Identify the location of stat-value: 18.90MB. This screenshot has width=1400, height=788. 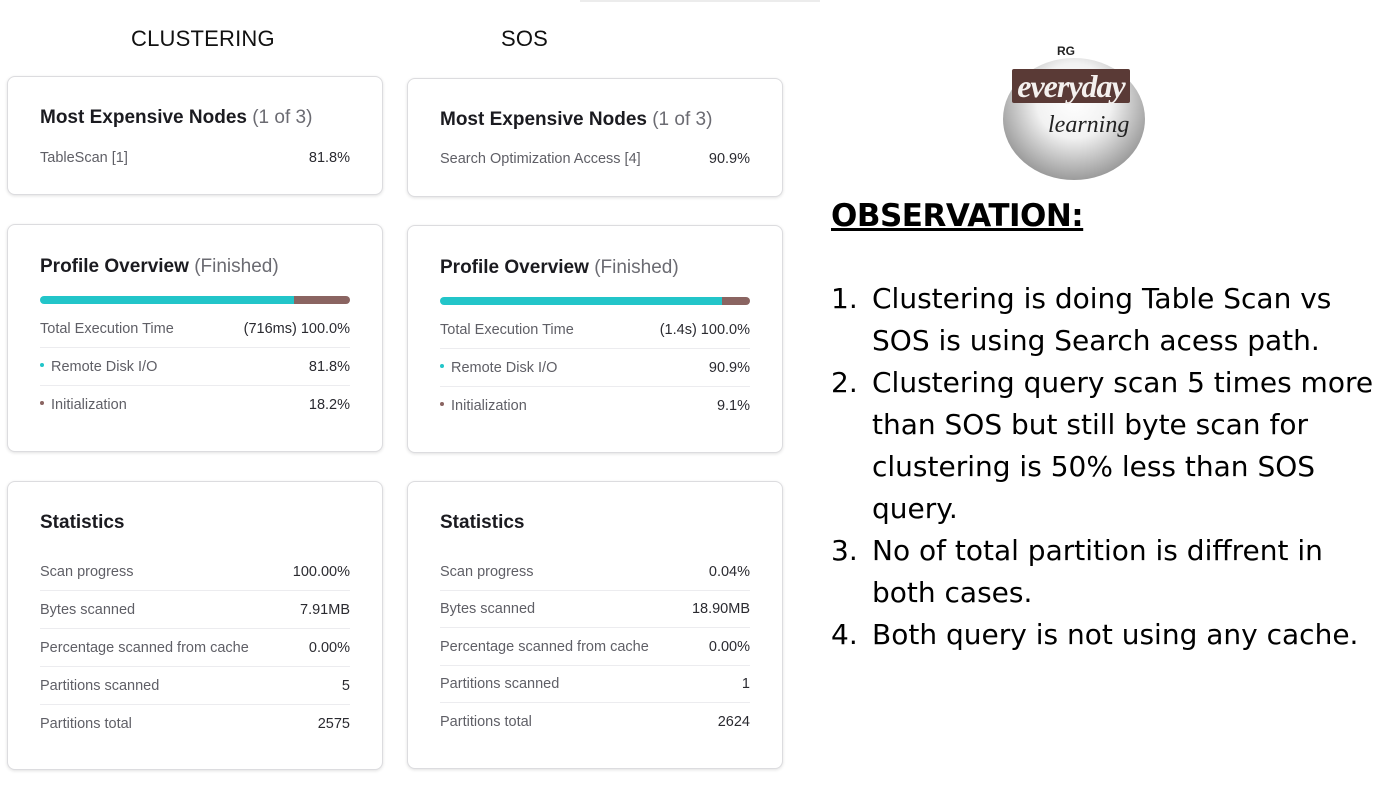
(720, 608).